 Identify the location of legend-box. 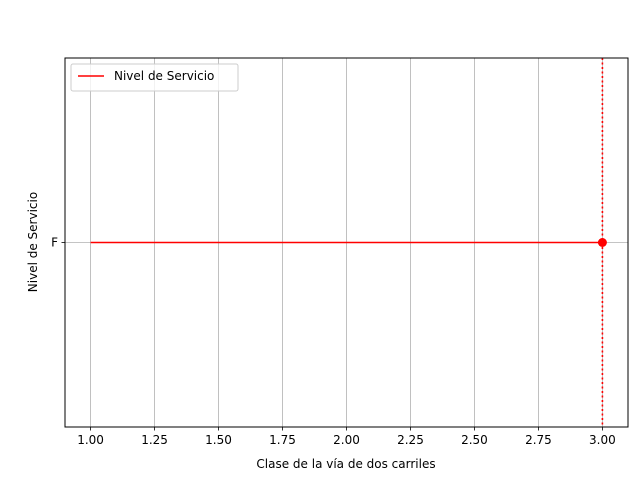
(154, 77).